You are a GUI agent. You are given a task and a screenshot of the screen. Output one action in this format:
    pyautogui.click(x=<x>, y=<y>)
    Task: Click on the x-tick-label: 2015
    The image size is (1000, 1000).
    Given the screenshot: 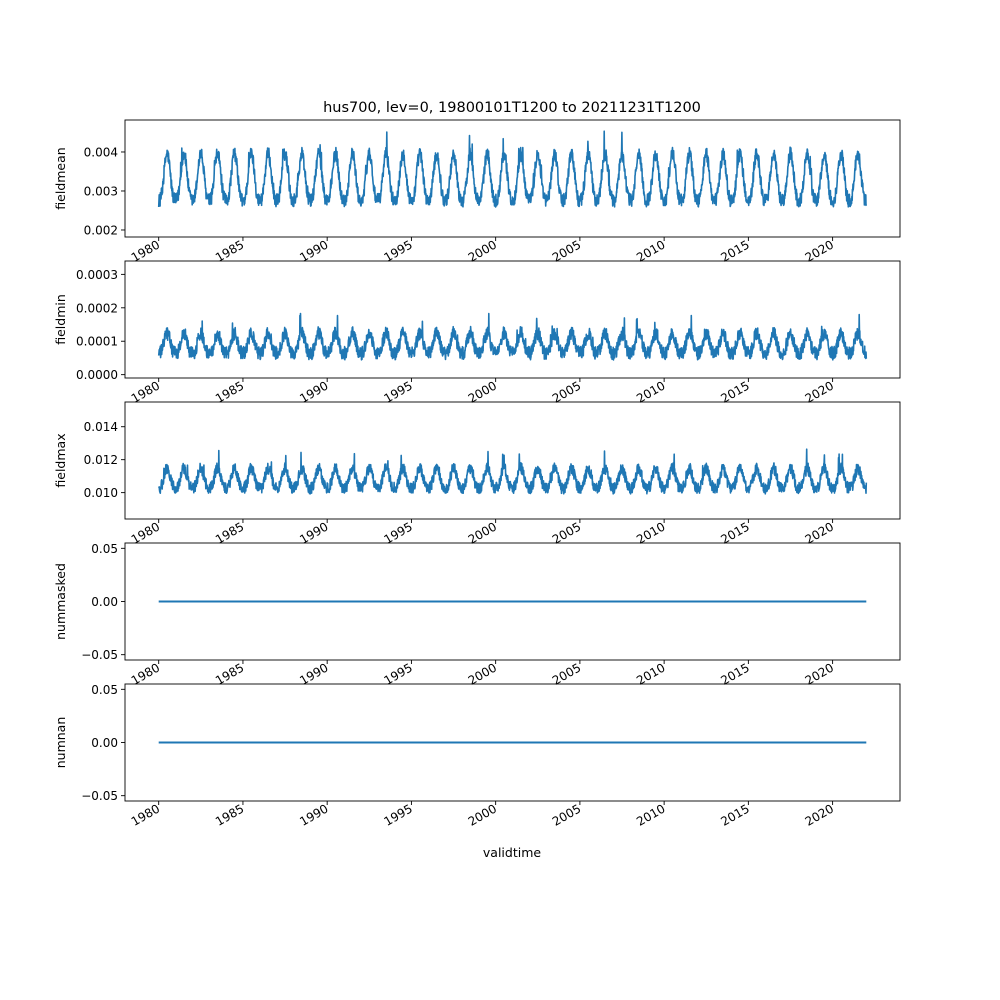 What is the action you would take?
    pyautogui.click(x=734, y=814)
    